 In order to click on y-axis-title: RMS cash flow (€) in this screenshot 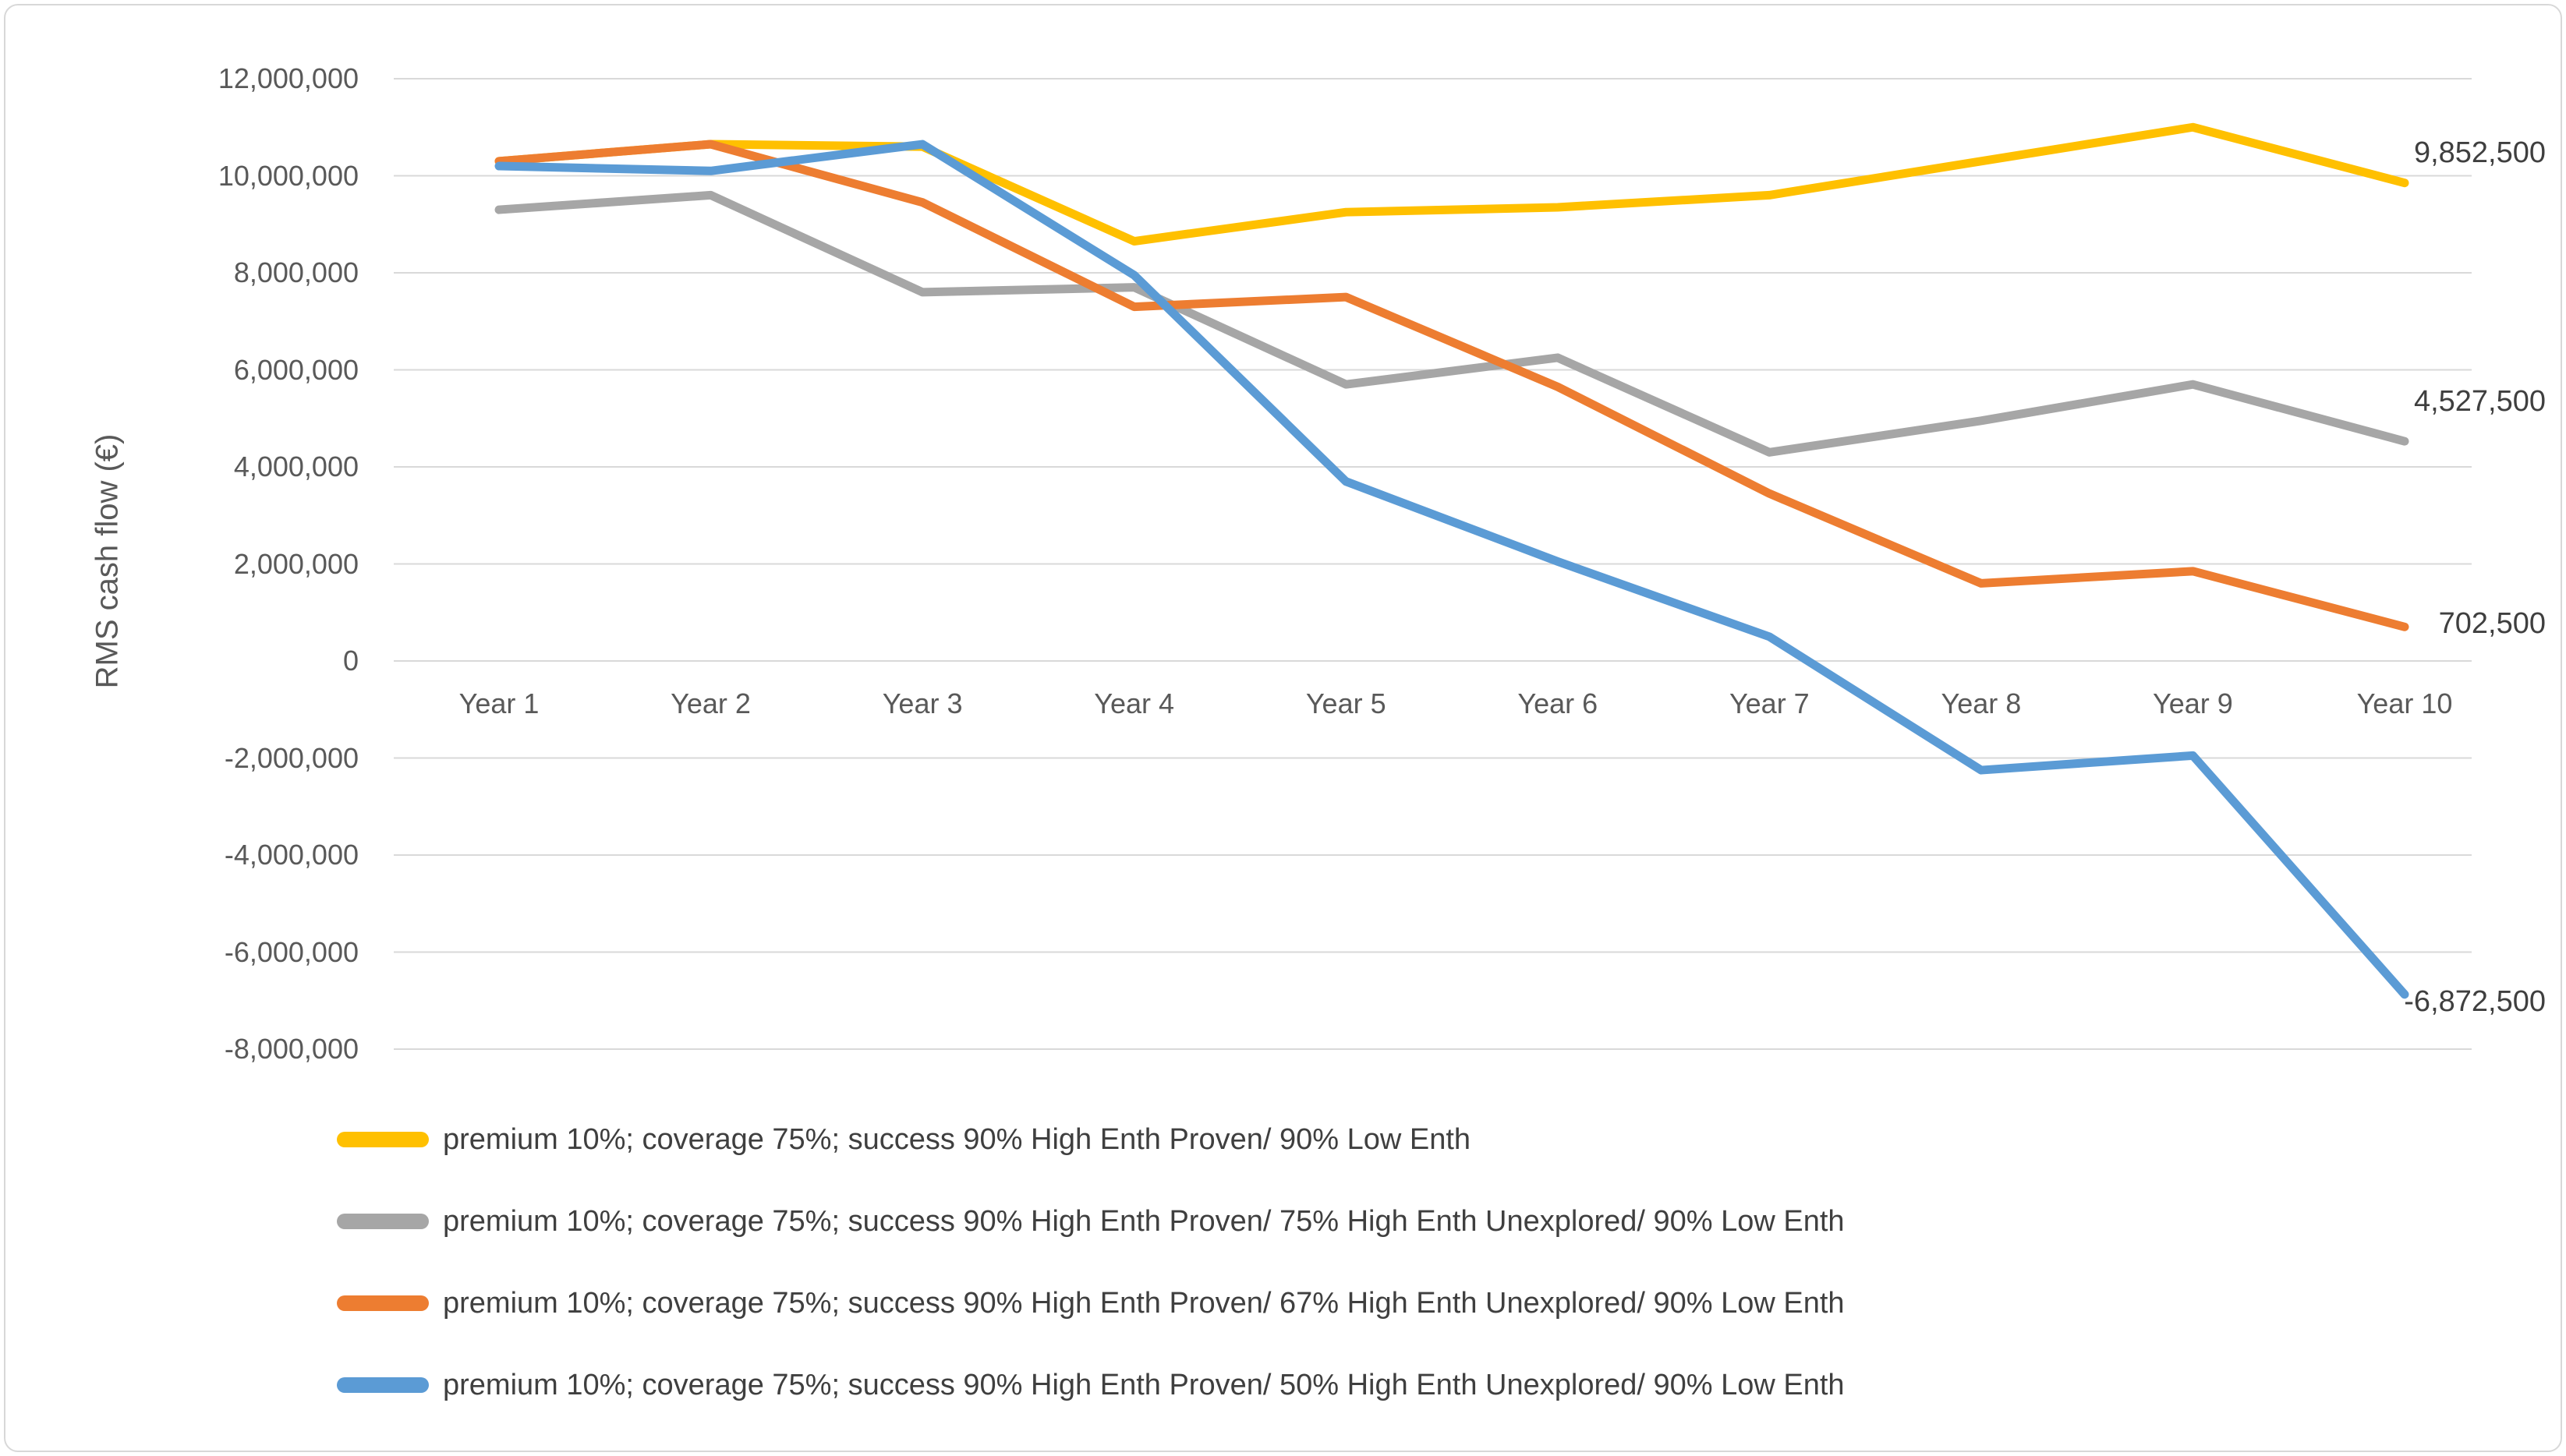, I will do `click(107, 561)`.